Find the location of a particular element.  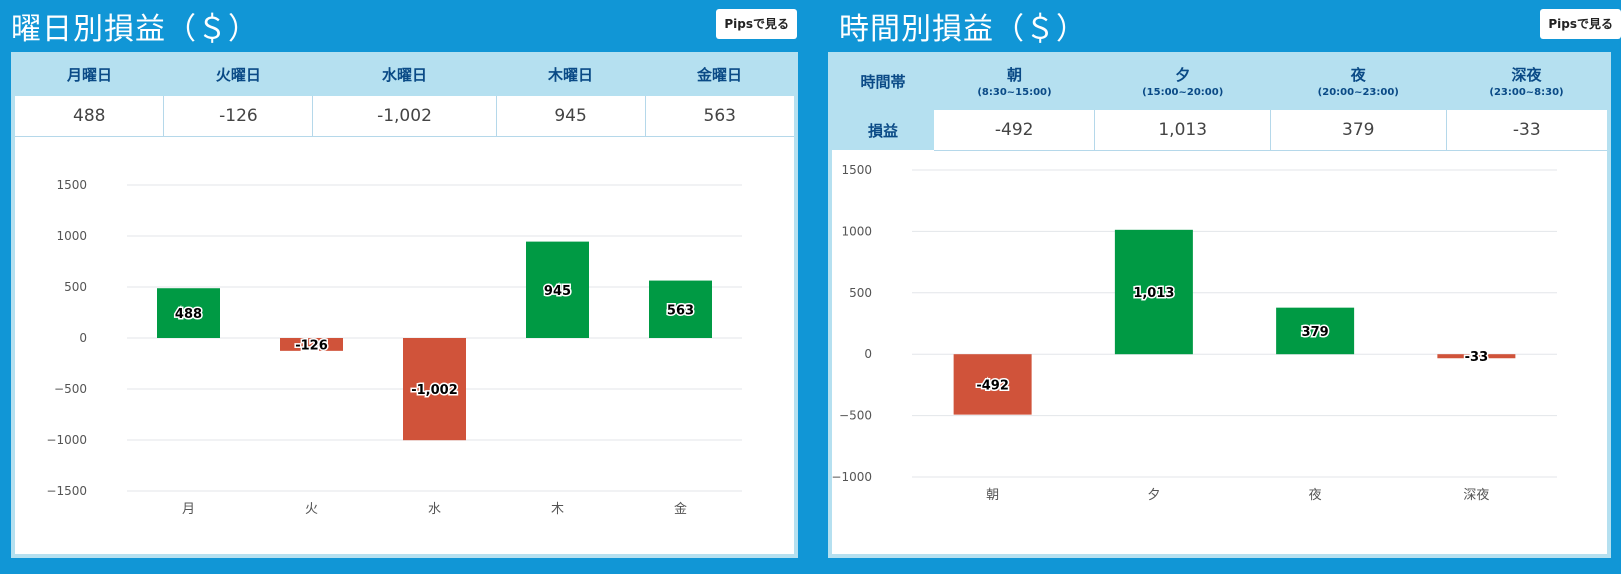

time-header-range: (20:00~23:00) is located at coordinates (1358, 92).